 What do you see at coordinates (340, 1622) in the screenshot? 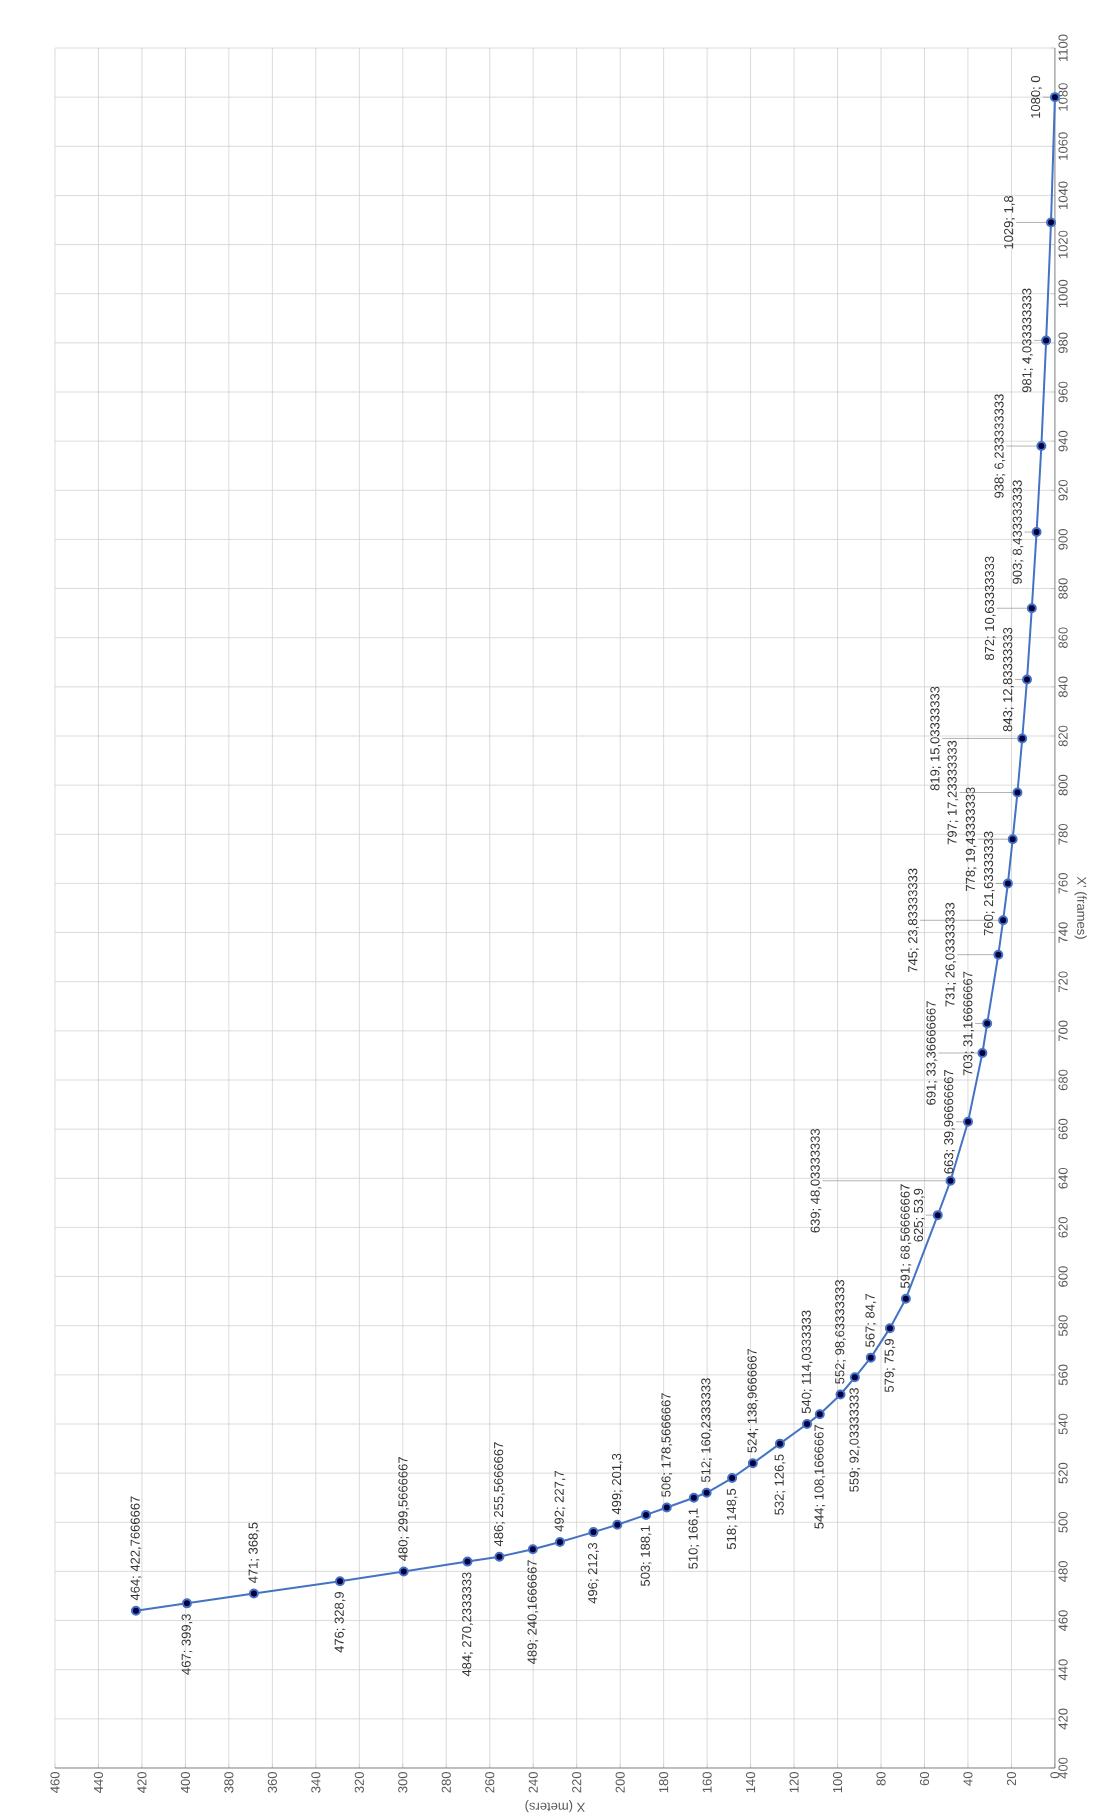
I see `data-label: 476; 328,9` at bounding box center [340, 1622].